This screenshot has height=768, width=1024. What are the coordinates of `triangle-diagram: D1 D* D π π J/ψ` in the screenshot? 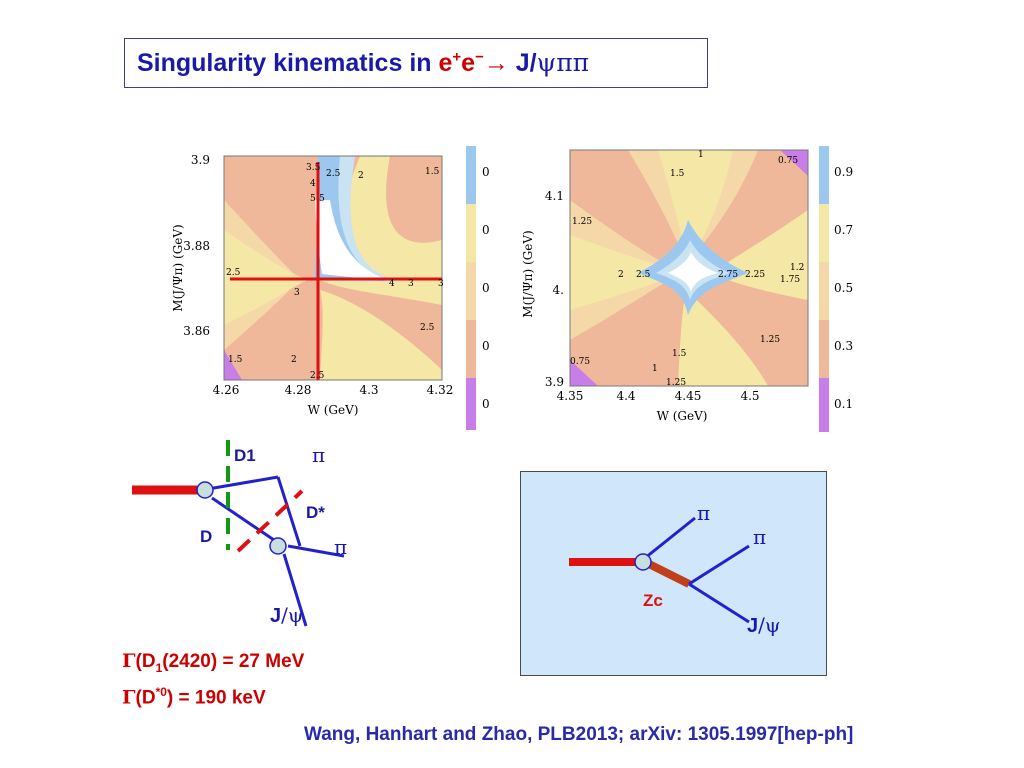 It's located at (239, 533).